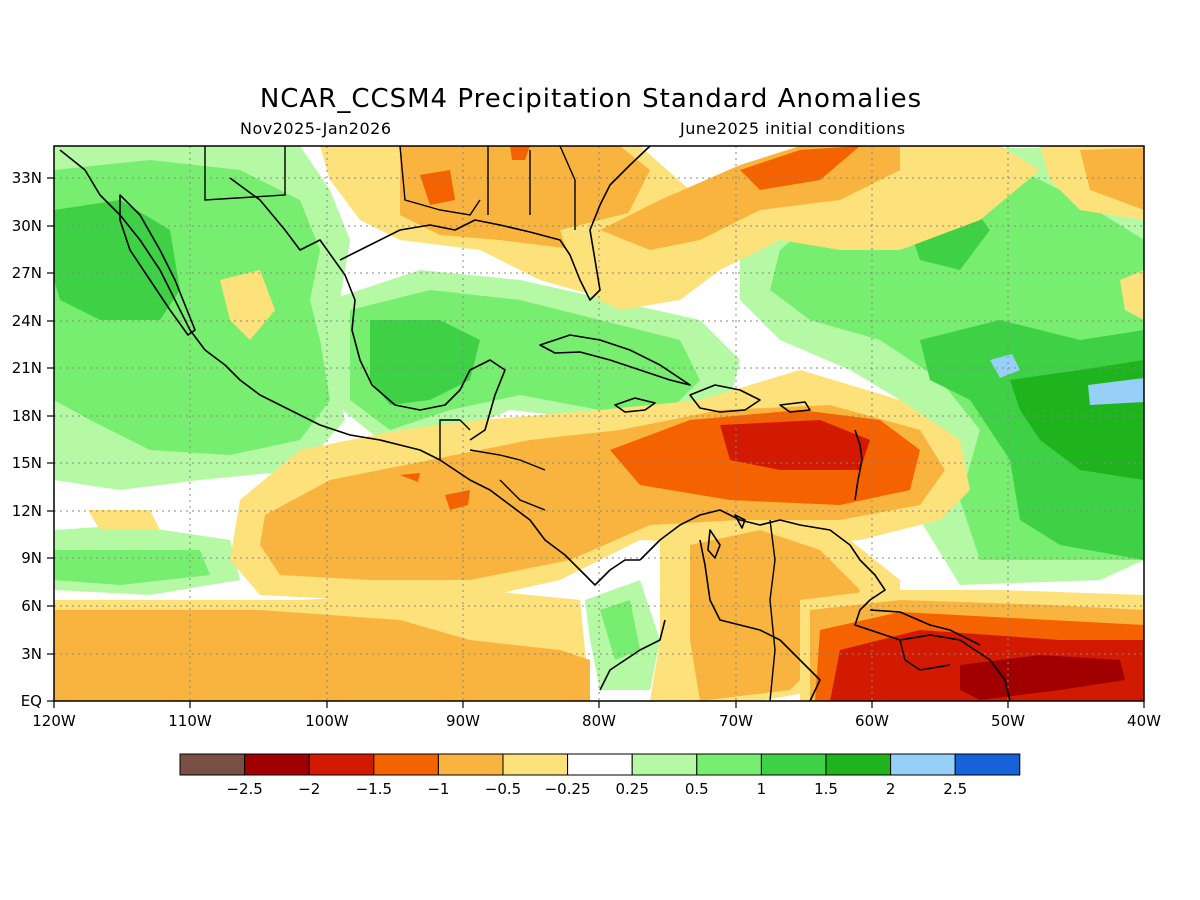 Image resolution: width=1200 pixels, height=900 pixels. I want to click on lat-label: 18N, so click(27, 416).